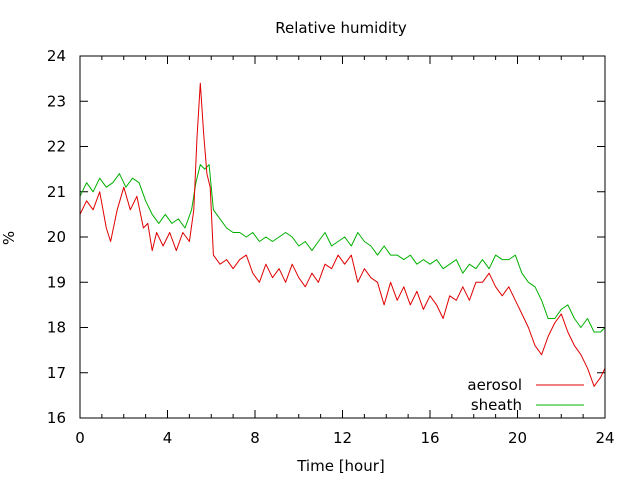 This screenshot has width=640, height=480. What do you see at coordinates (341, 28) in the screenshot?
I see `chart-title: Relative humidity` at bounding box center [341, 28].